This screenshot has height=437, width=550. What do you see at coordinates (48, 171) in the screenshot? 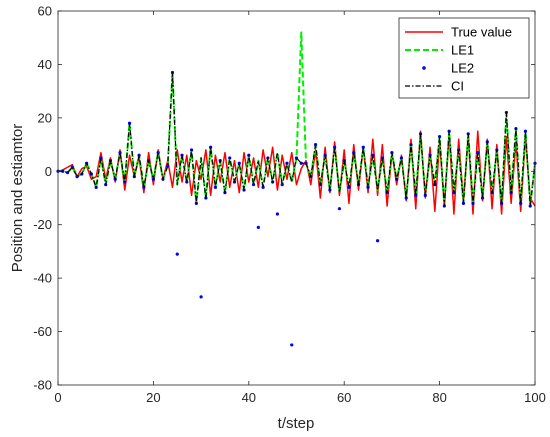
I see `y-tick-label: 0` at bounding box center [48, 171].